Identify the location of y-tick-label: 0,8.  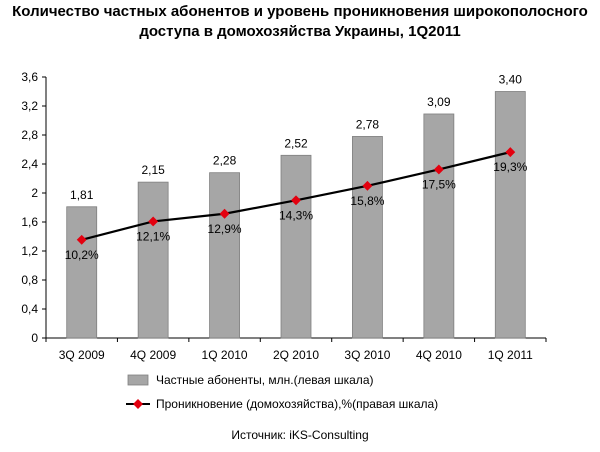
(29, 280).